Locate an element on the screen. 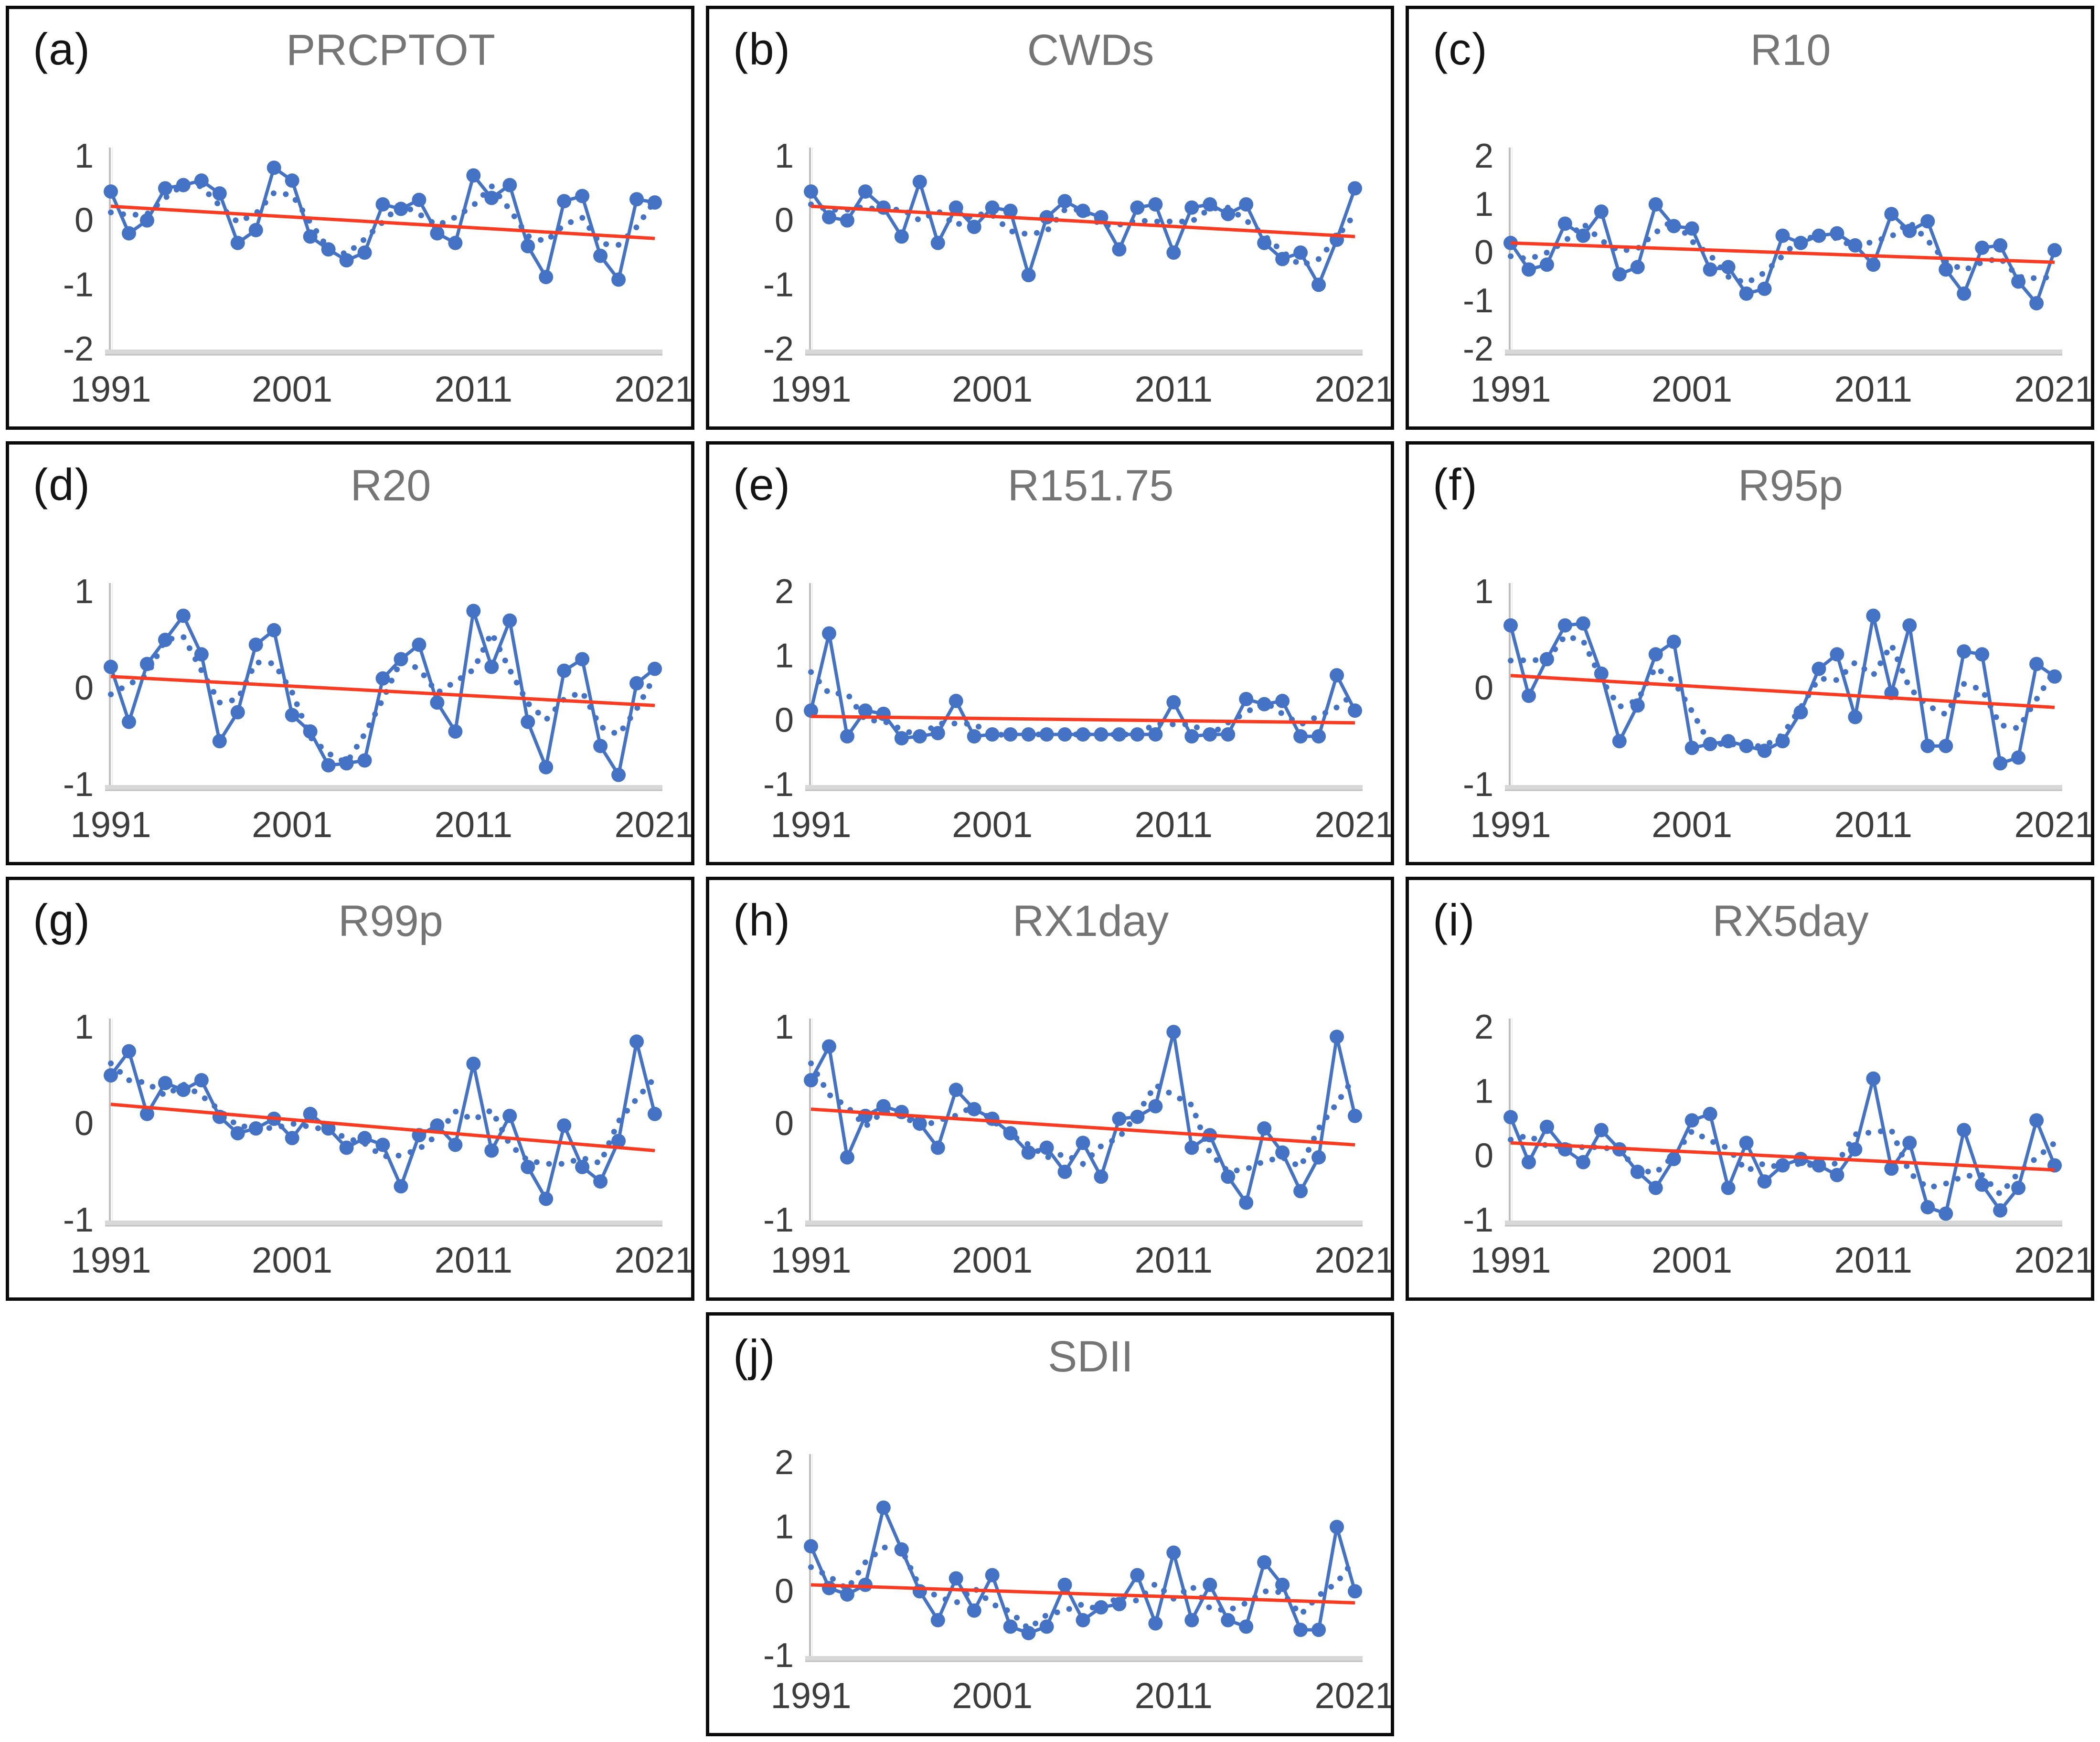 Image resolution: width=2100 pixels, height=1742 pixels. cell-b: (b) CWDs 1 0 -1 -2 1991 2001 2011 2021 is located at coordinates (1050, 218).